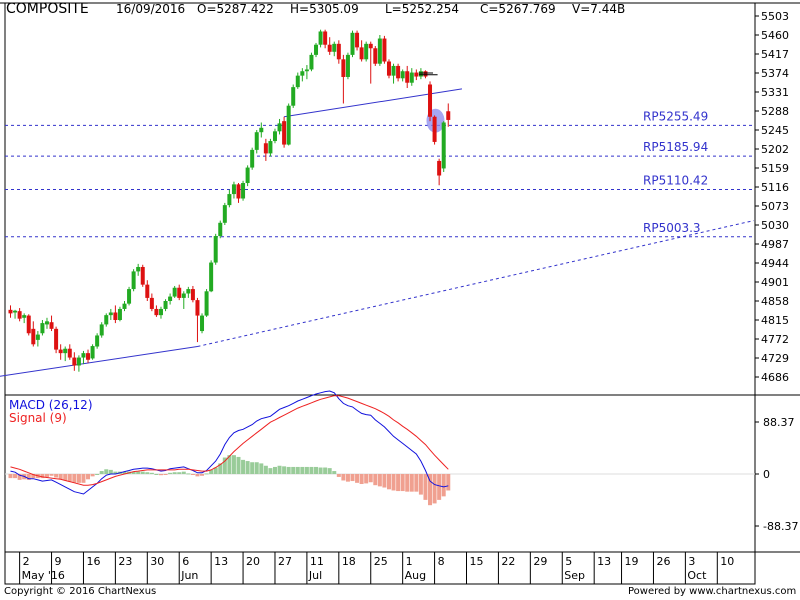 Image resolution: width=800 pixels, height=600 pixels. I want to click on price-tick-label: 4772, so click(775, 339).